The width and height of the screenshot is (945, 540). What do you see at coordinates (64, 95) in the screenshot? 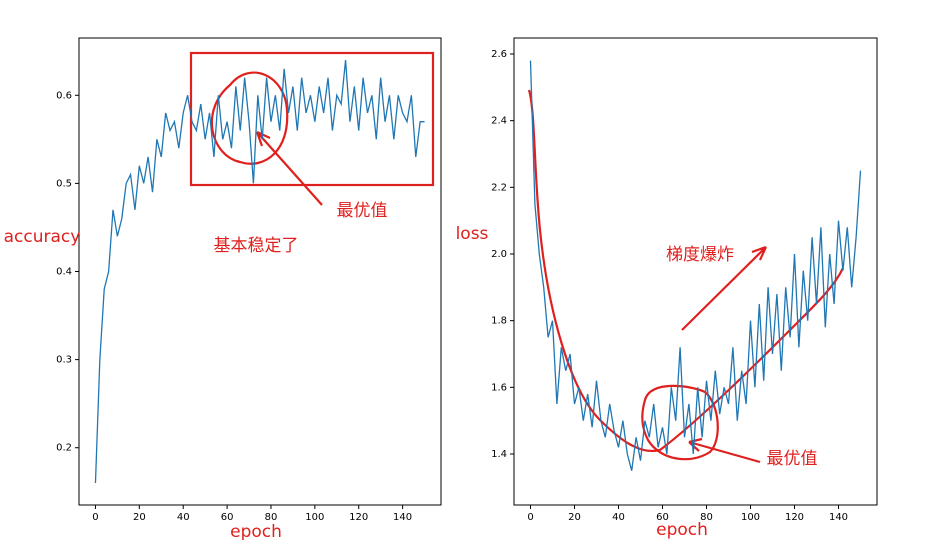
I see `y-tick-label: 0.6` at bounding box center [64, 95].